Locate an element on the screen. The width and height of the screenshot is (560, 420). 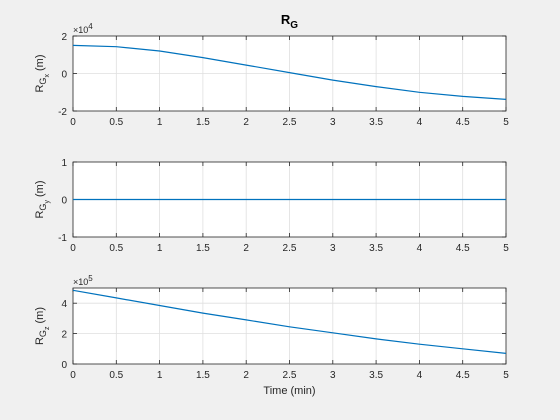
y-axis-label-subsub: z is located at coordinates (47, 328).